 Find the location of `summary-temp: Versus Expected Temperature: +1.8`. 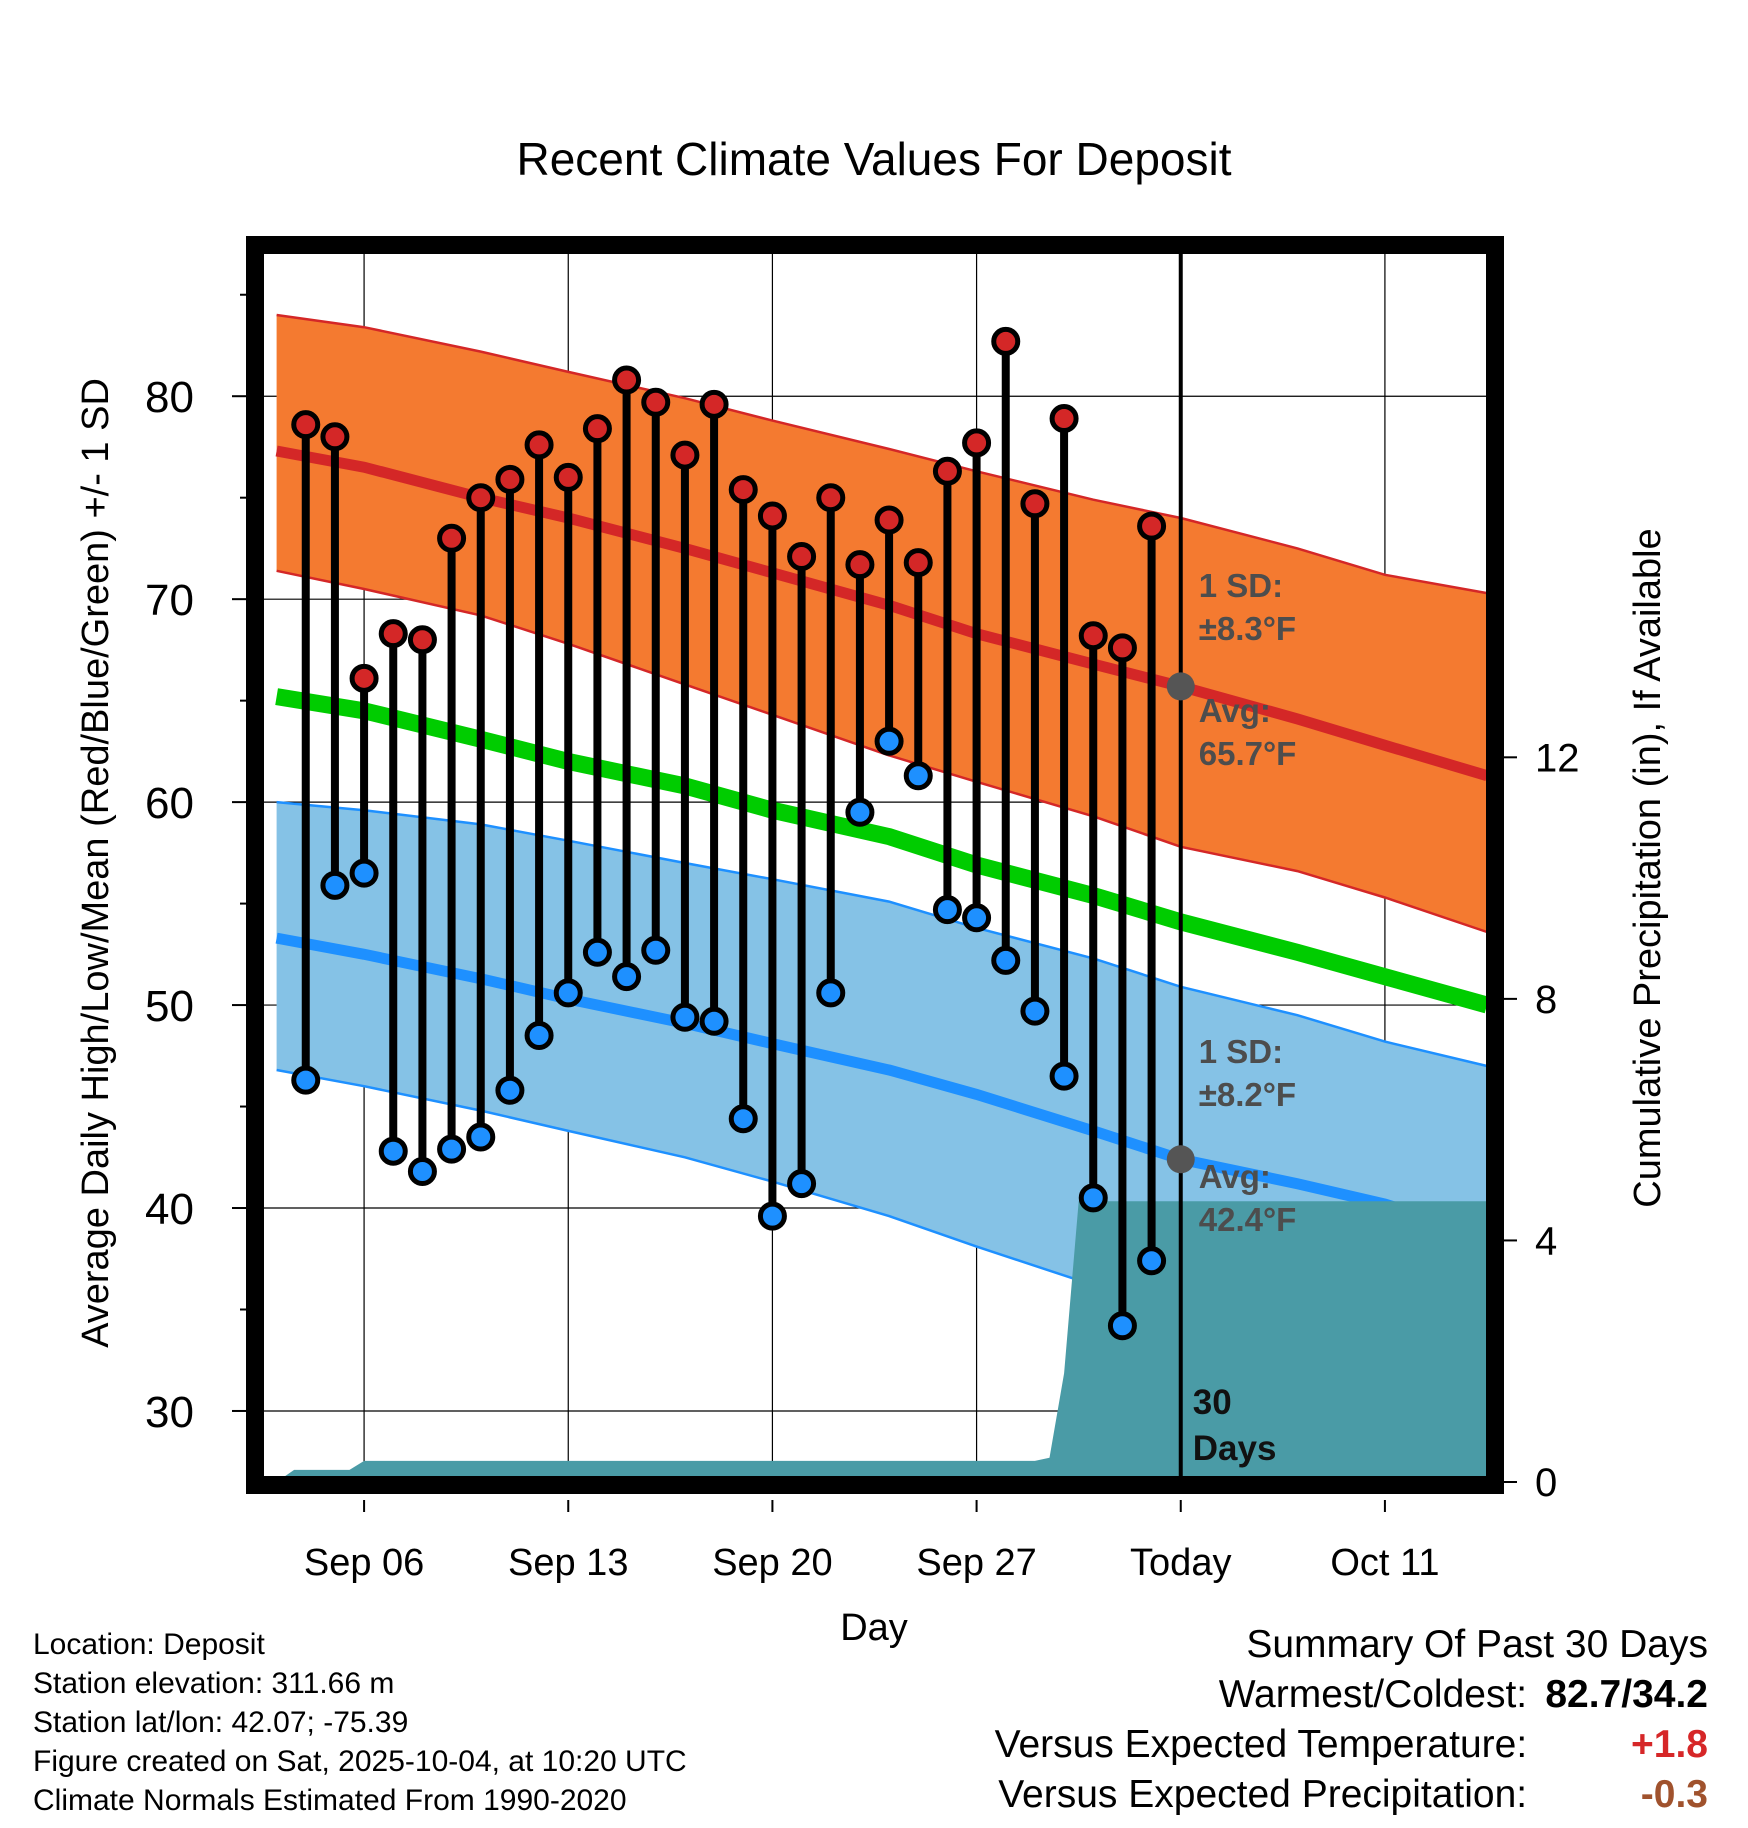

summary-temp: Versus Expected Temperature: +1.8 is located at coordinates (1351, 1745).